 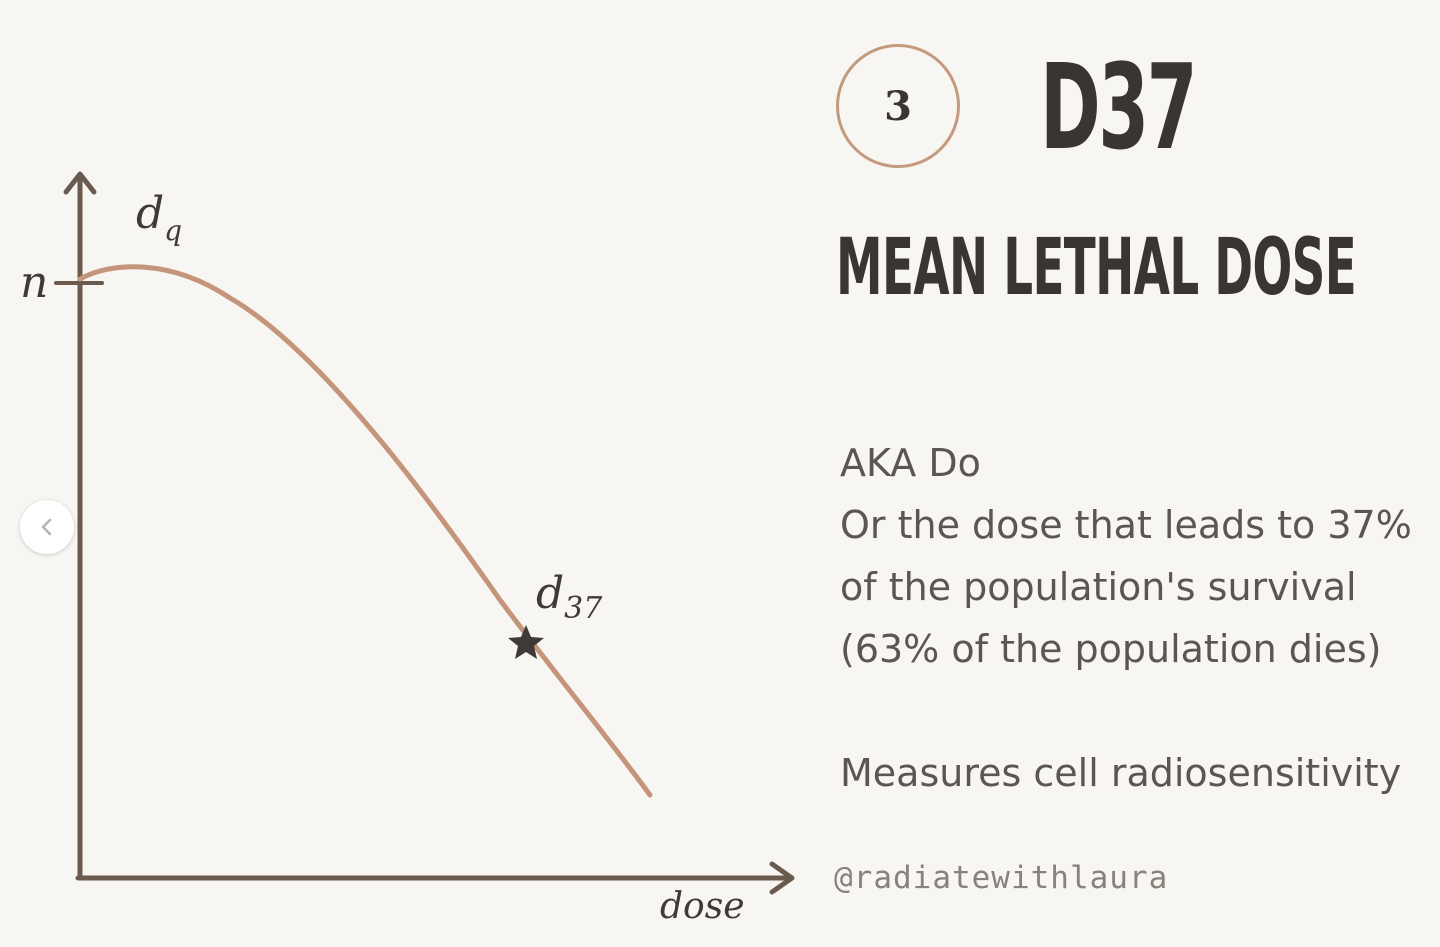 I want to click on previous-slide-button, so click(x=47, y=527).